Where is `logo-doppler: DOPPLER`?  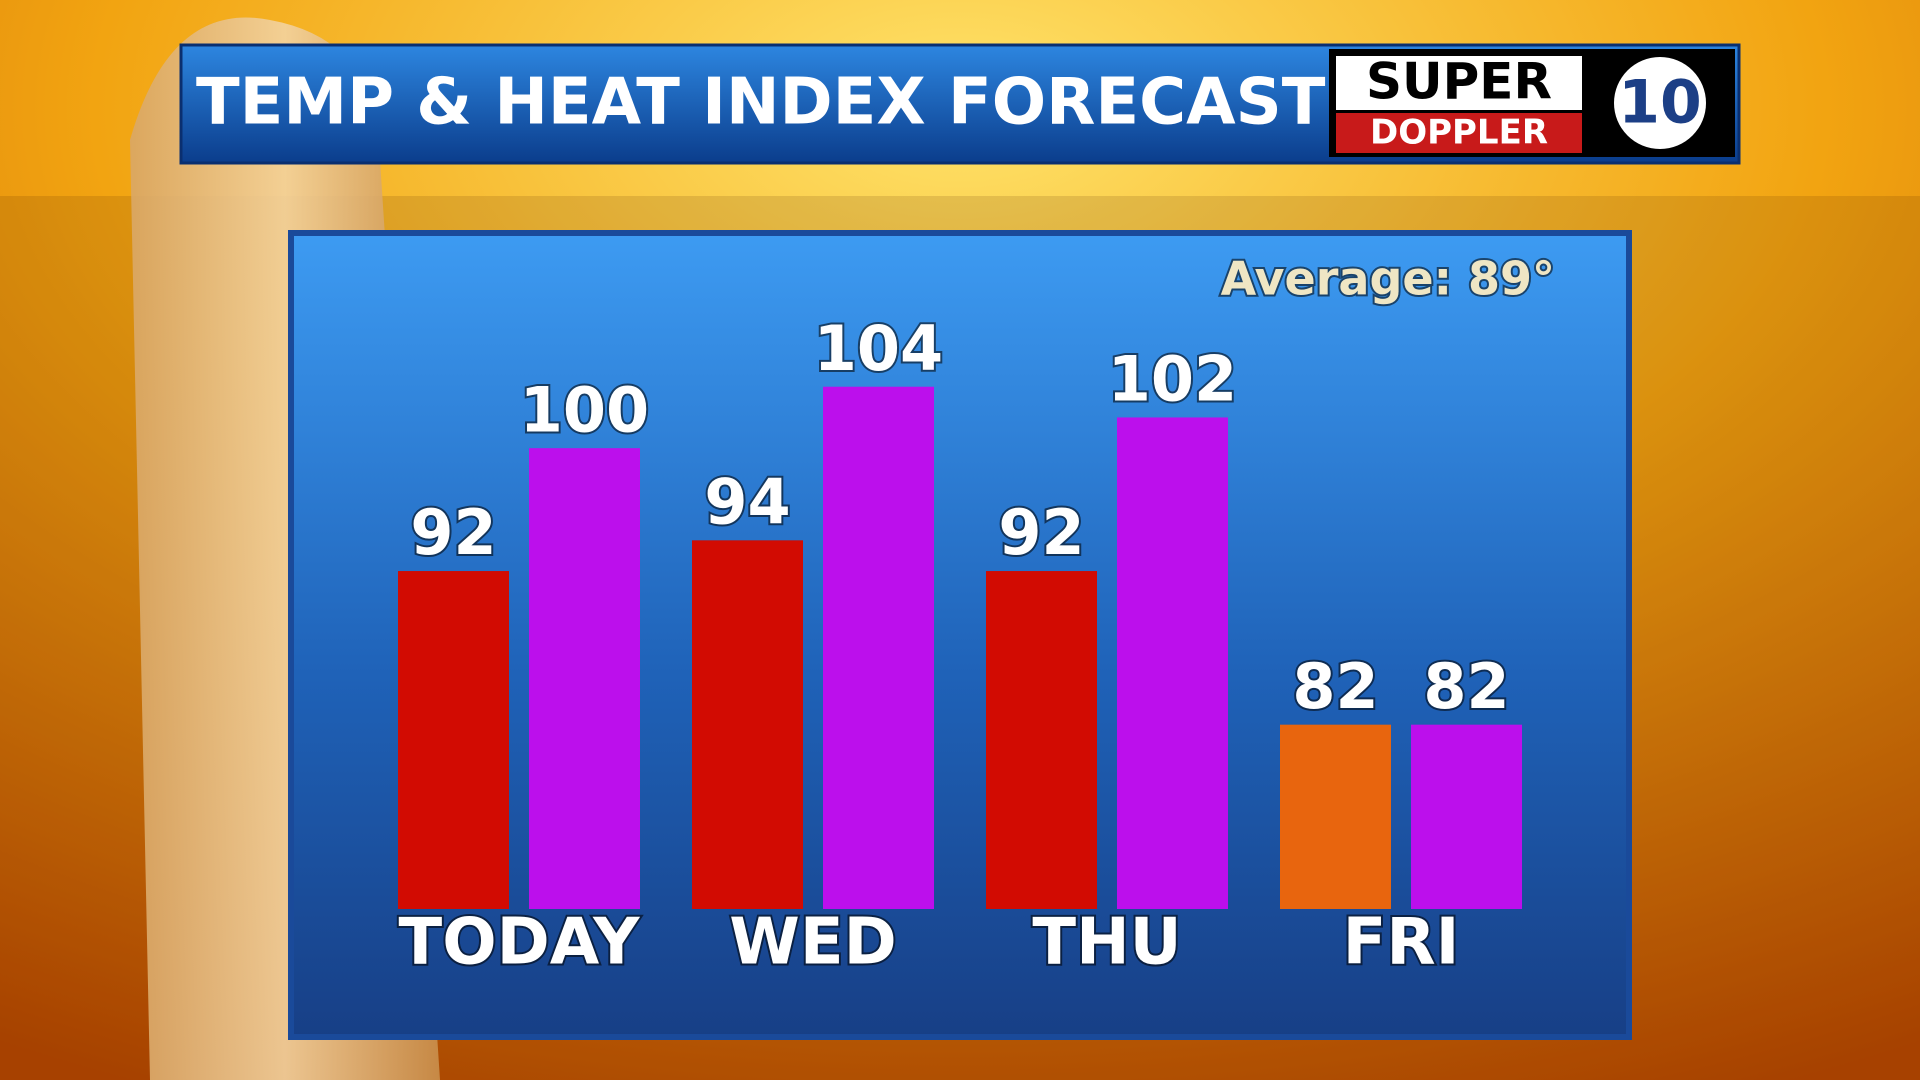 logo-doppler: DOPPLER is located at coordinates (1459, 133).